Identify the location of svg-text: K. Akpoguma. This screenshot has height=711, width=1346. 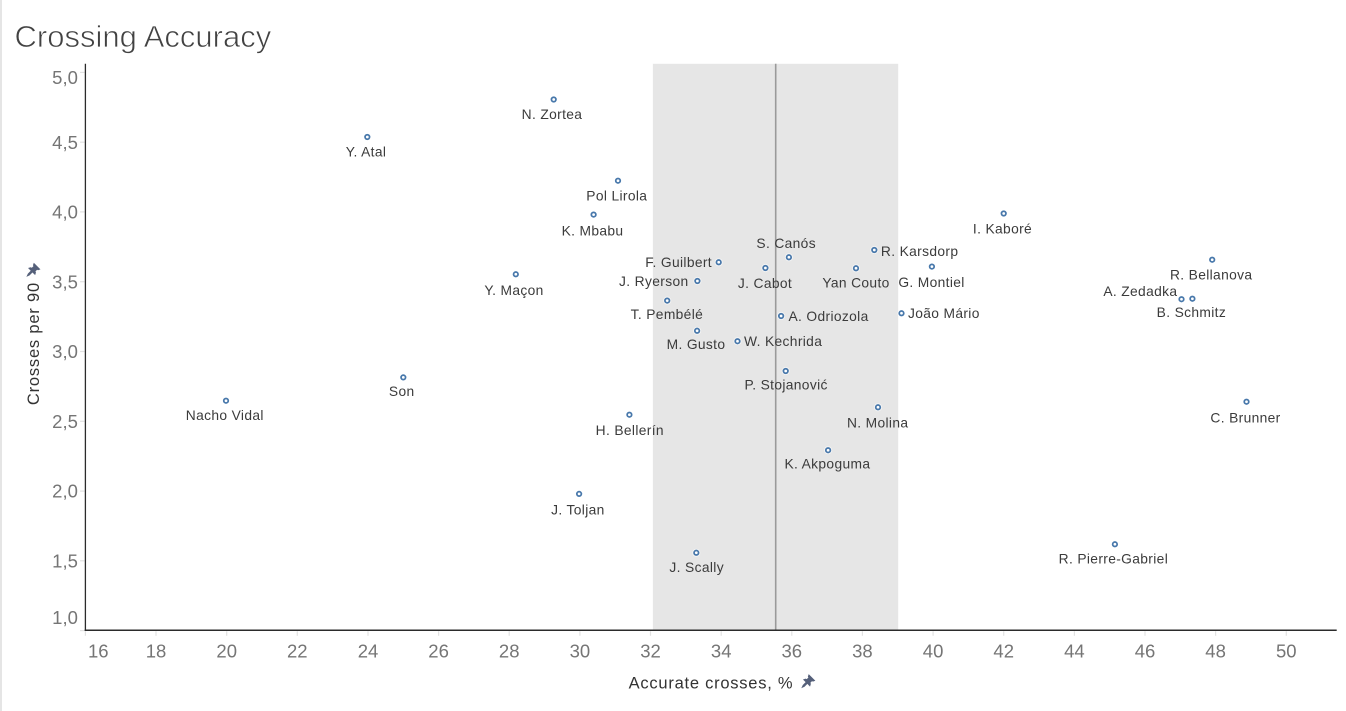
(827, 463).